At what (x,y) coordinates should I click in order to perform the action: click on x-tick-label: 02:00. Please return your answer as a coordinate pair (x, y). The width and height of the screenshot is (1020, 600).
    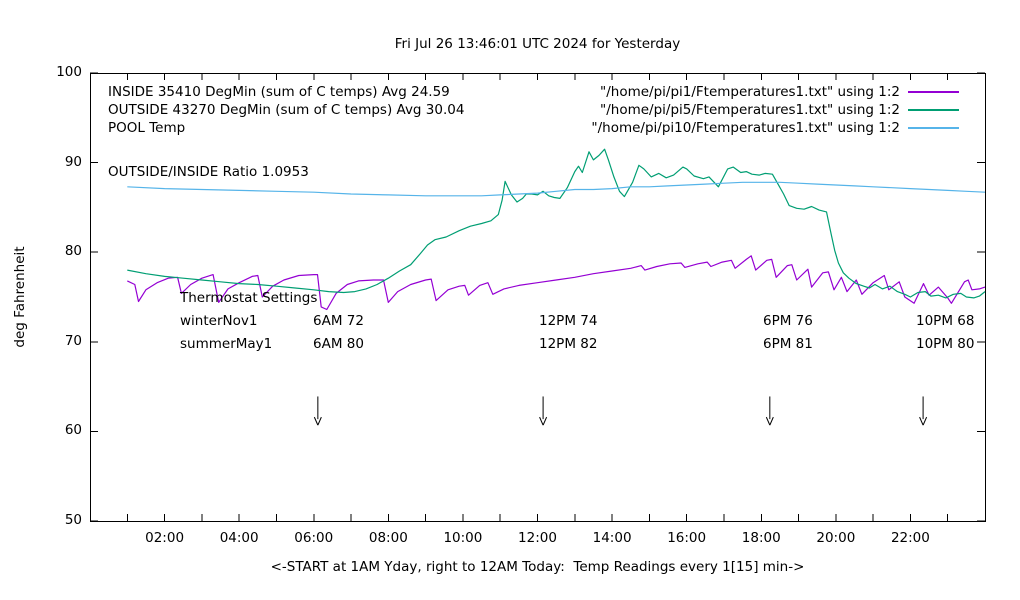
    Looking at the image, I should click on (165, 538).